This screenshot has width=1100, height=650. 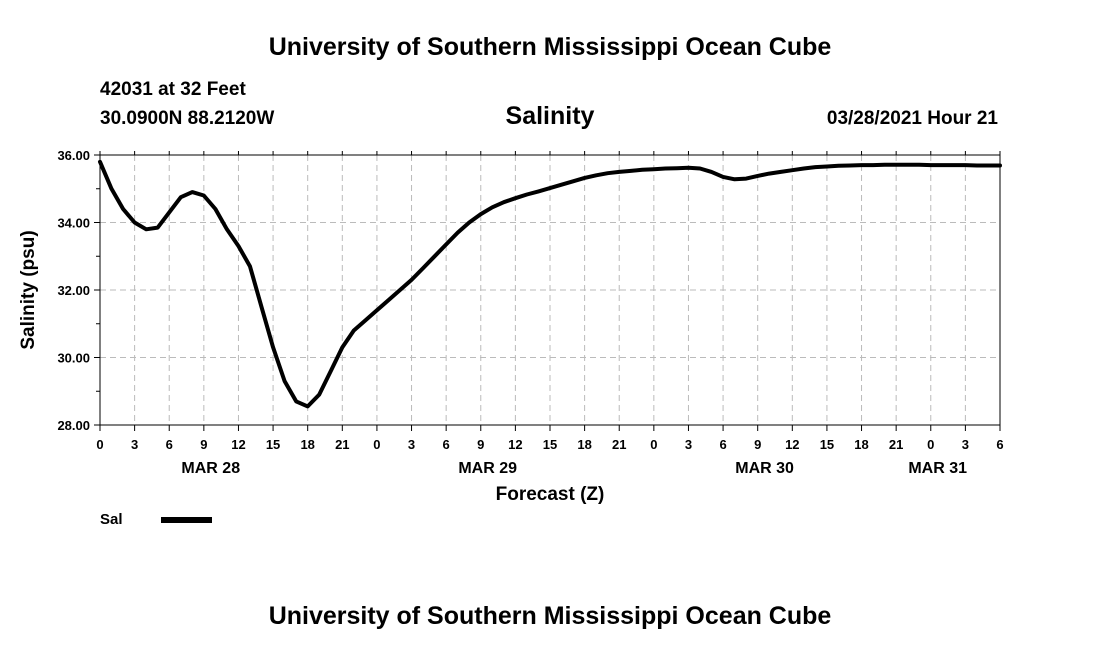 I want to click on date-label: 03/28/2021 Hour 21, so click(x=913, y=118).